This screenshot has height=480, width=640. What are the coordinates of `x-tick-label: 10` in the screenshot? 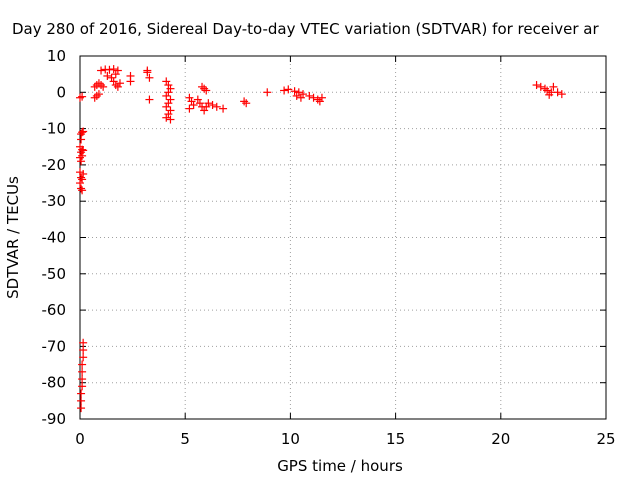 It's located at (290, 439).